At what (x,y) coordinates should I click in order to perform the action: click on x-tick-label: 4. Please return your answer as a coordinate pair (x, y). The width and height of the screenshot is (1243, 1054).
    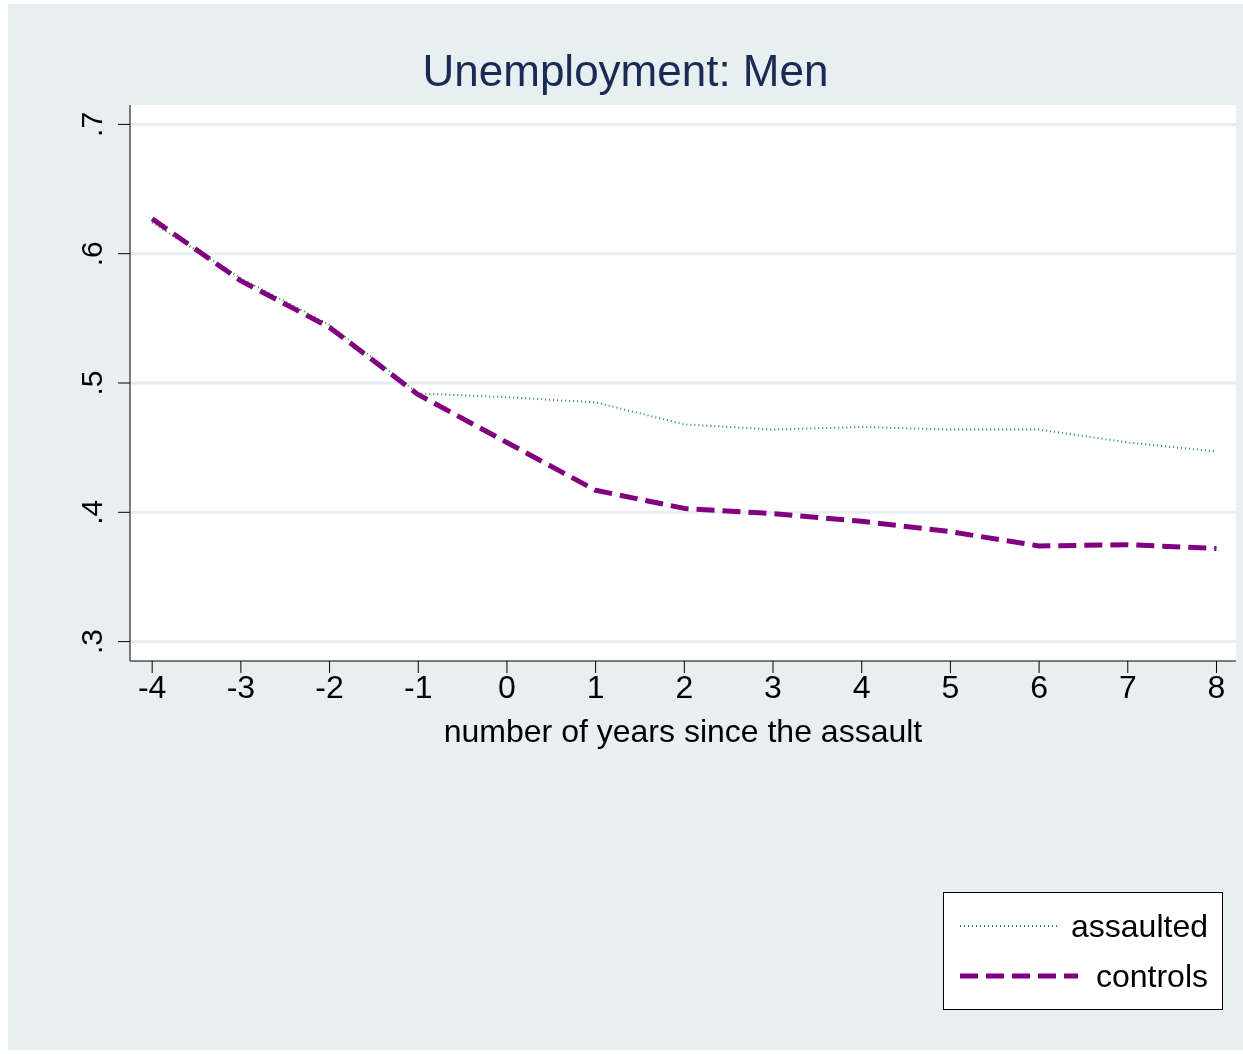
    Looking at the image, I should click on (861, 686).